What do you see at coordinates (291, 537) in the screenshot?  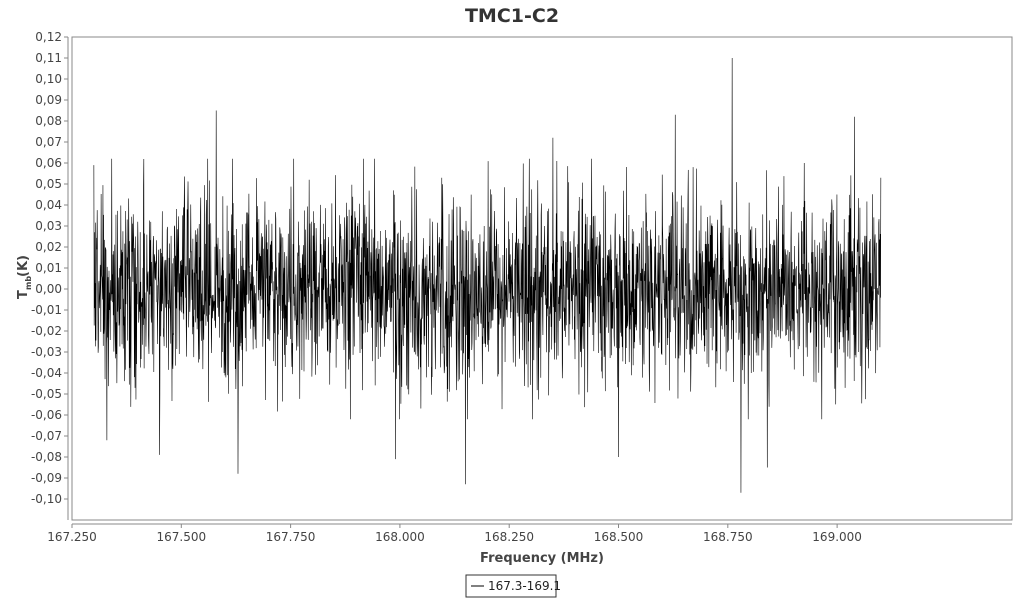 I see `x-tick-label: 167.750` at bounding box center [291, 537].